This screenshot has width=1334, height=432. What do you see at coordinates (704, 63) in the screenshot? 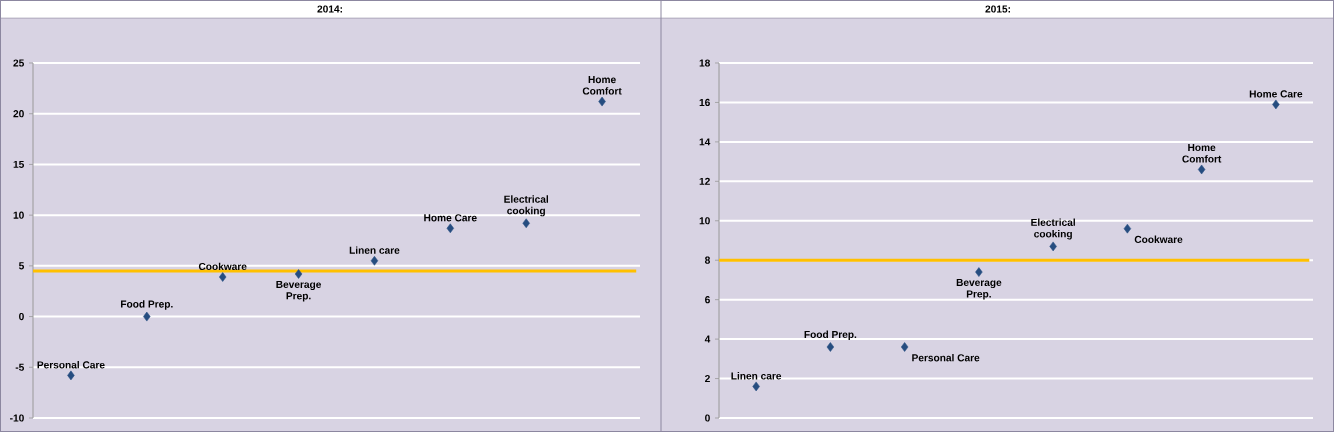
I see `y-tick-label: 18` at bounding box center [704, 63].